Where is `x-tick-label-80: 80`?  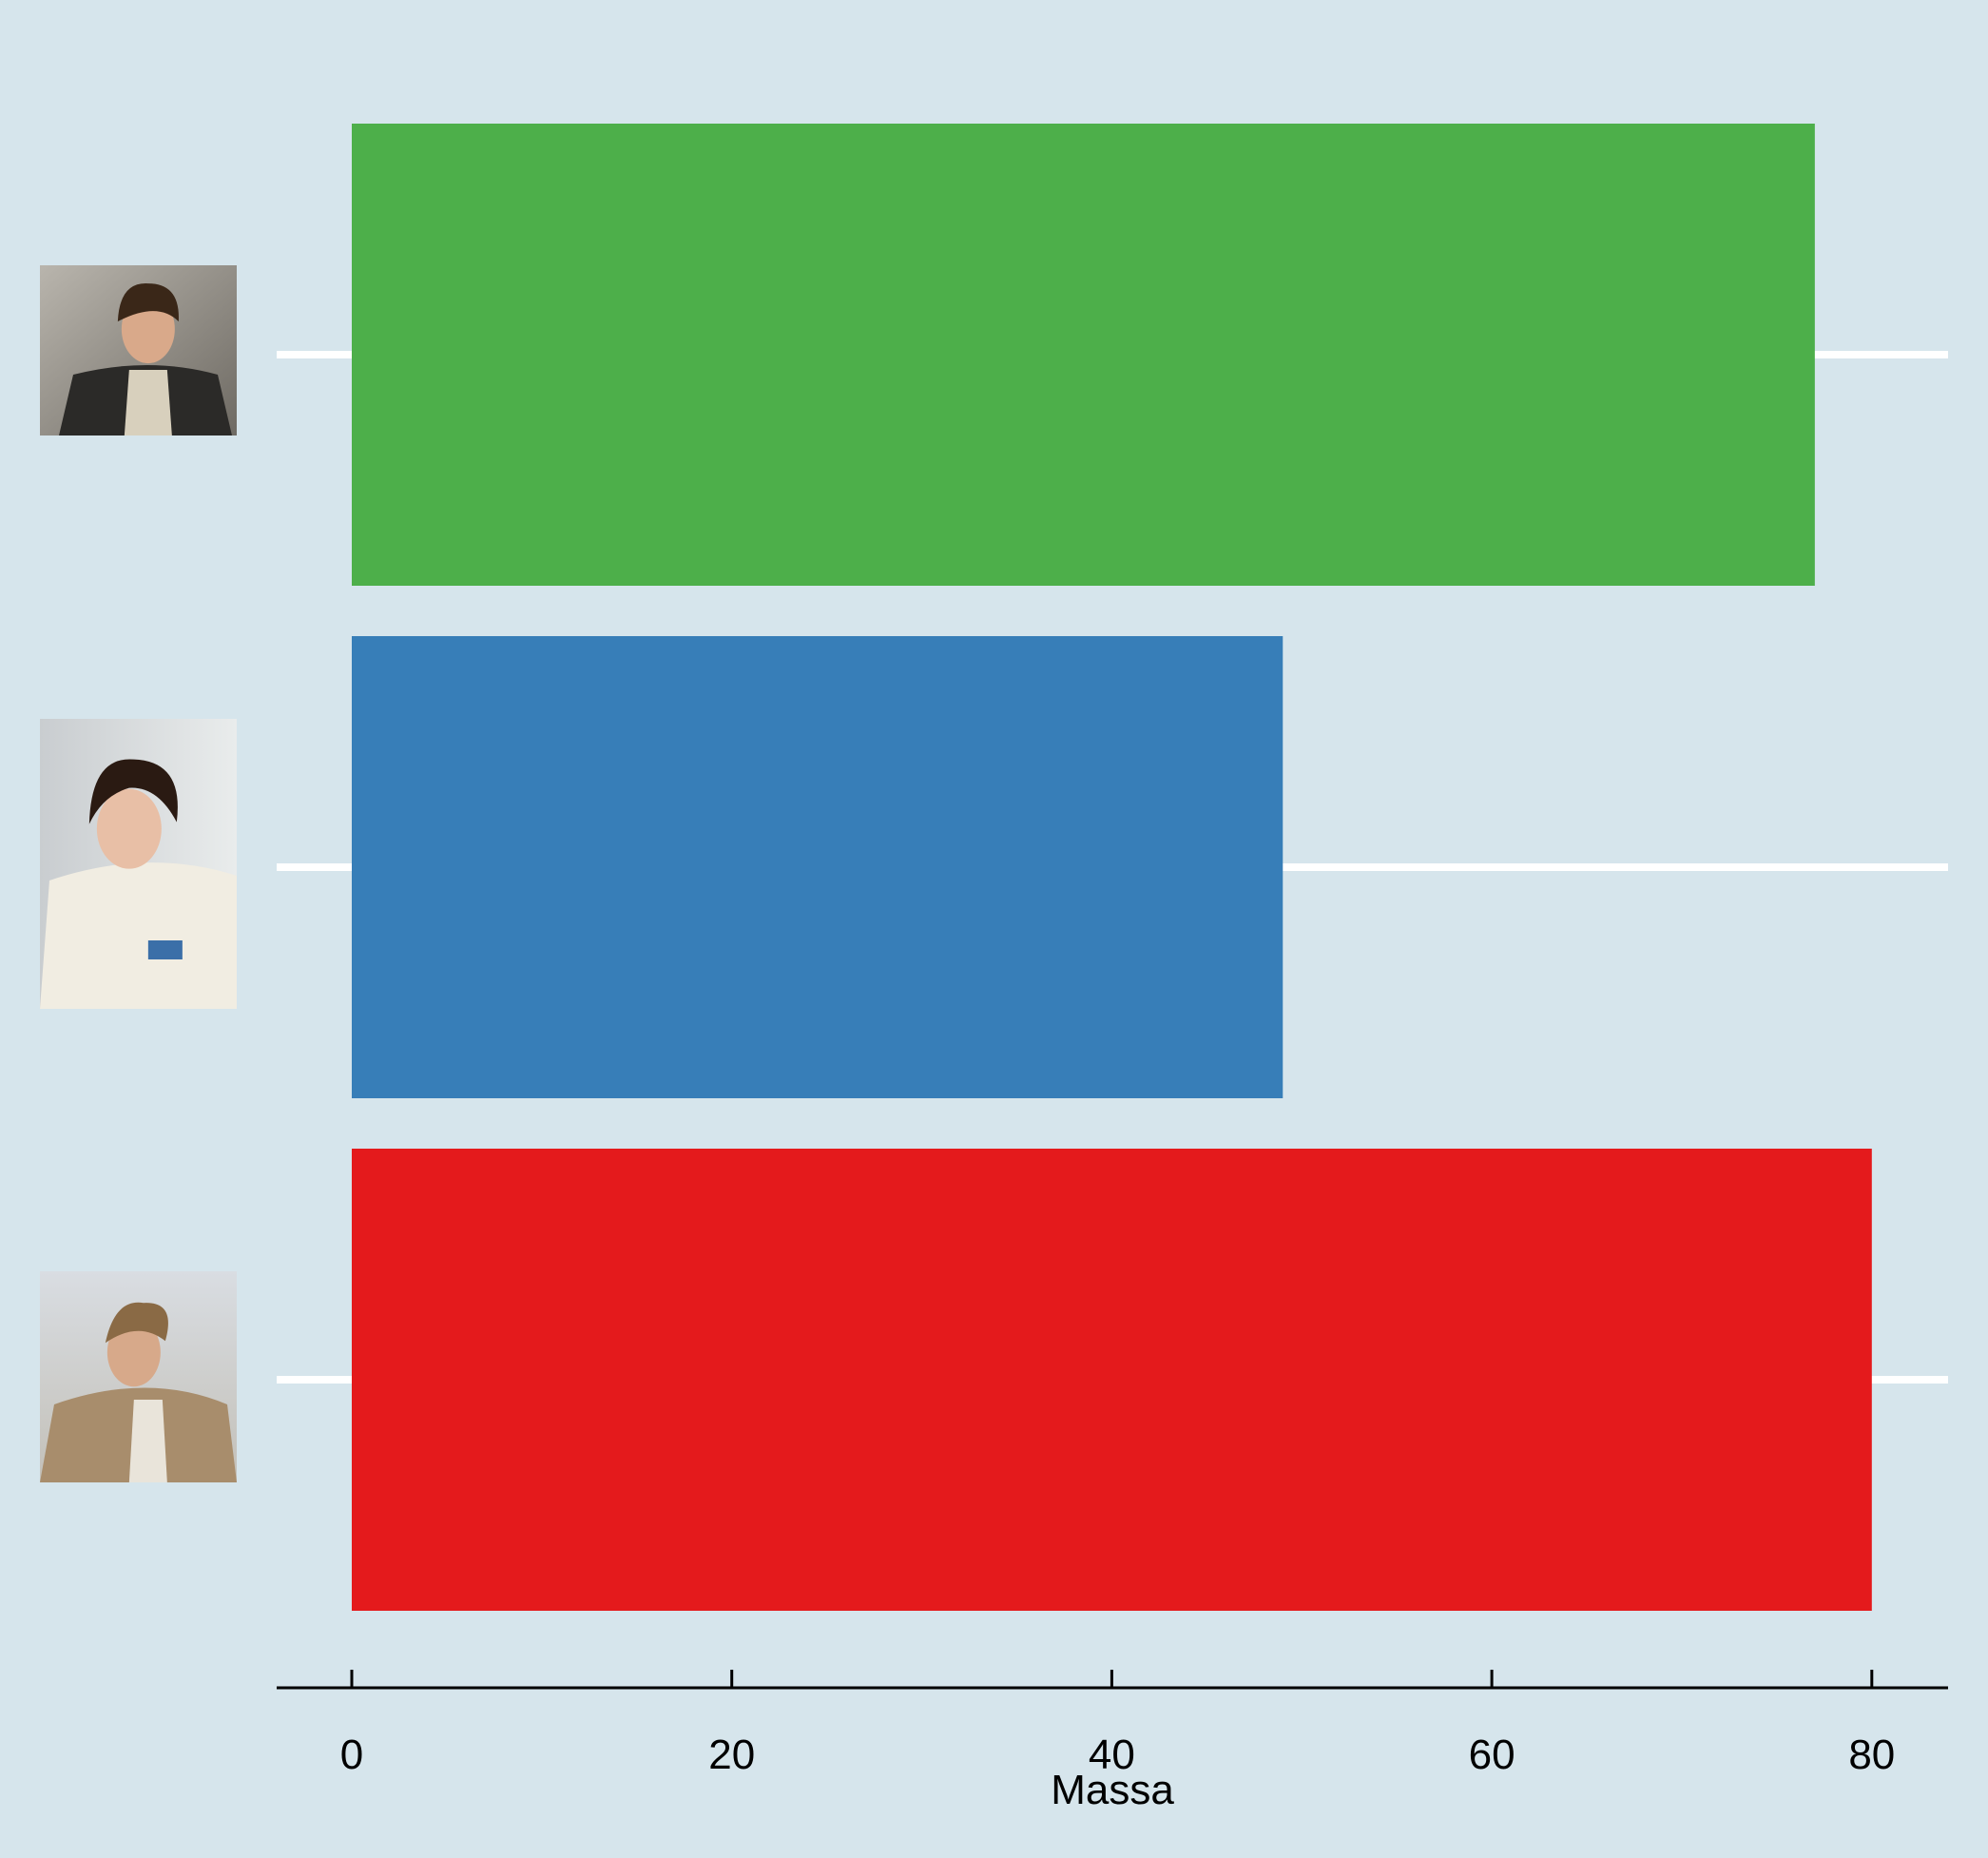 x-tick-label-80: 80 is located at coordinates (1871, 1755).